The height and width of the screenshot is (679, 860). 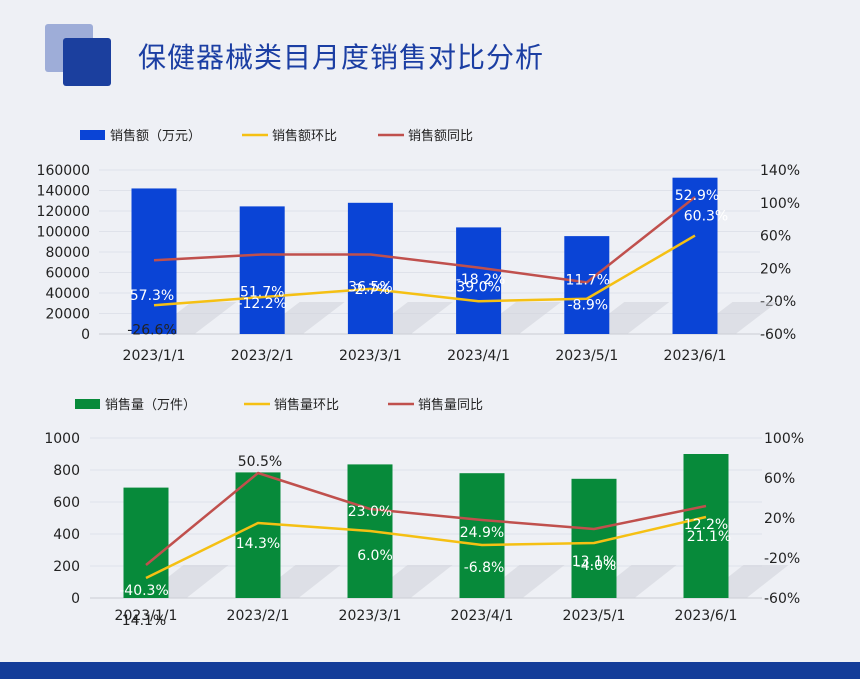 What do you see at coordinates (150, 405) in the screenshot?
I see `legend-label: 销售量（万件）` at bounding box center [150, 405].